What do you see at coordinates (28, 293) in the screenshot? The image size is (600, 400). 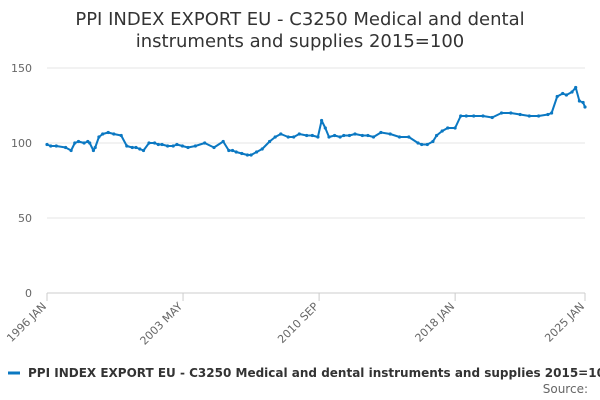 I see `y-tick-label: 0` at bounding box center [28, 293].